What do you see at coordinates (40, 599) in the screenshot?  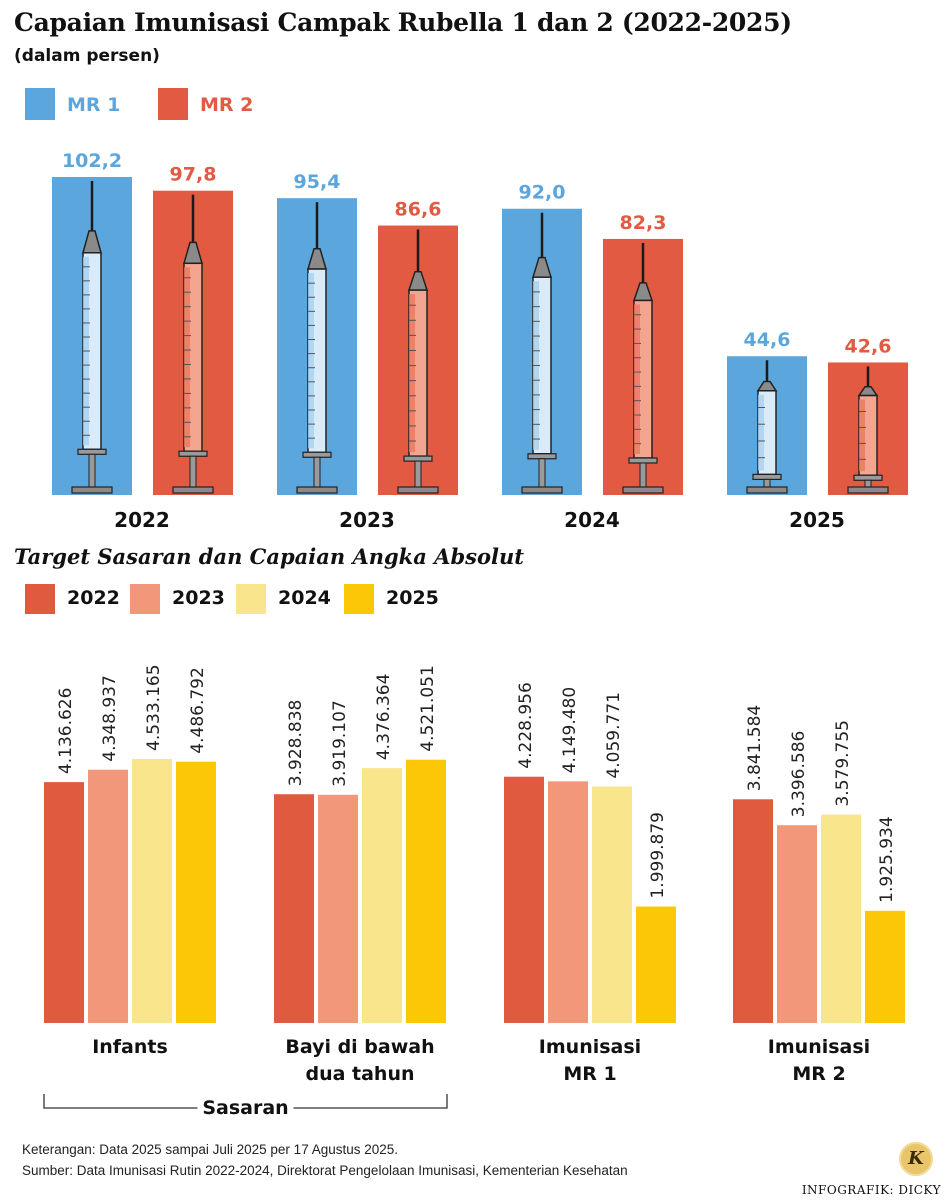 I see `legend-swatch-2022` at bounding box center [40, 599].